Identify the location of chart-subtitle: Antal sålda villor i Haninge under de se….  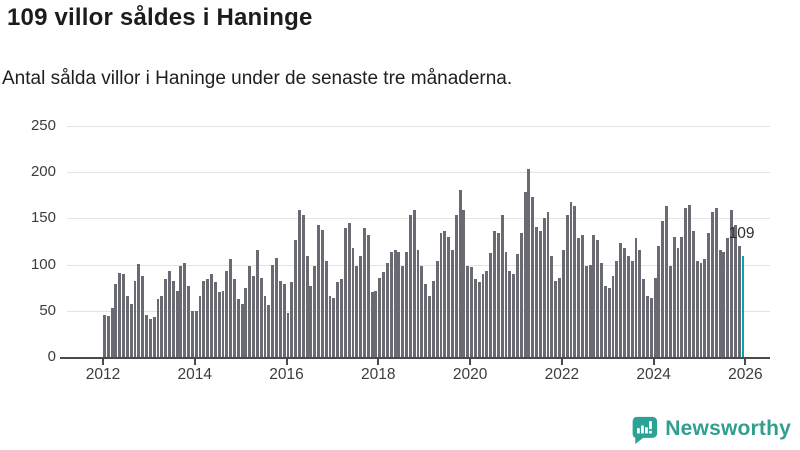
(257, 78).